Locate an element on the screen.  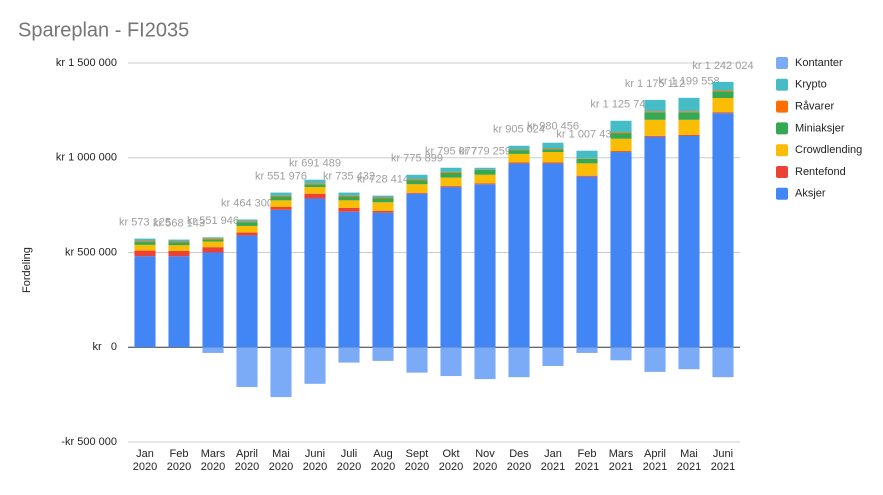
data-label: kr 551 946 is located at coordinates (213, 221).